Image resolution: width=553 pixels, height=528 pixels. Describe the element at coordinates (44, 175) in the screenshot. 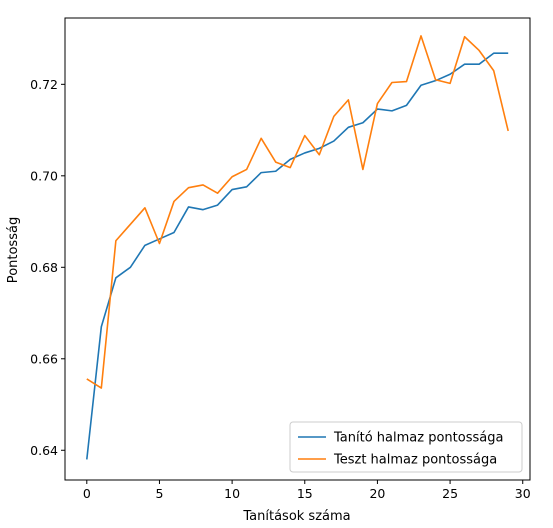

I see `y-tick-label: 0.70` at that location.